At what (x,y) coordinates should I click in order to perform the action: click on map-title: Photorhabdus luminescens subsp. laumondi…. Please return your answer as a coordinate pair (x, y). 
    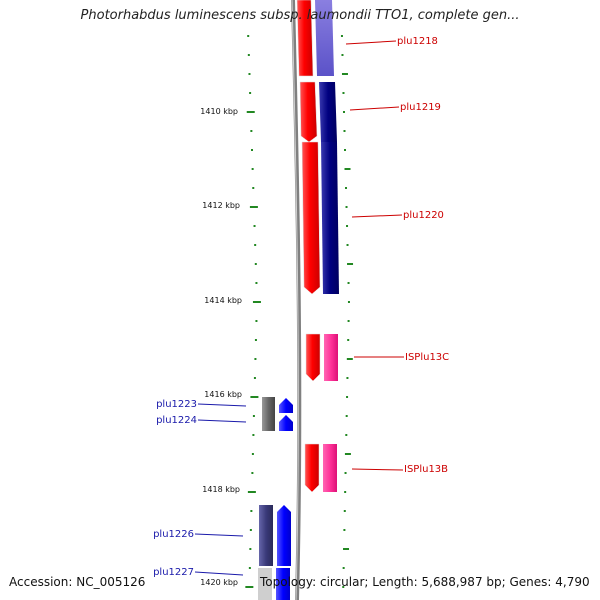
    Looking at the image, I should click on (300, 15).